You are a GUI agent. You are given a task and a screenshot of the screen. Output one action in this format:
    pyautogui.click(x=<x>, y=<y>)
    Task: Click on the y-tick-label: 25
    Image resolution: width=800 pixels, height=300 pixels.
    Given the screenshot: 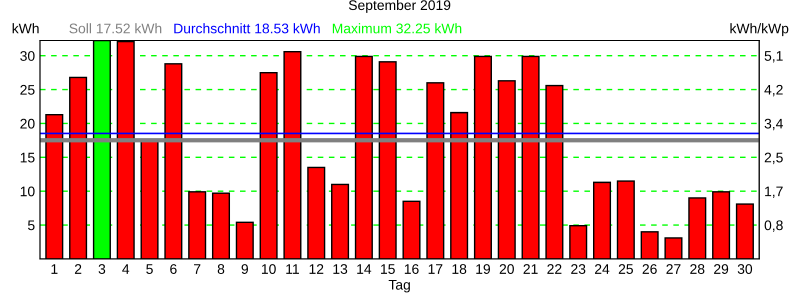 What is the action you would take?
    pyautogui.click(x=27, y=89)
    